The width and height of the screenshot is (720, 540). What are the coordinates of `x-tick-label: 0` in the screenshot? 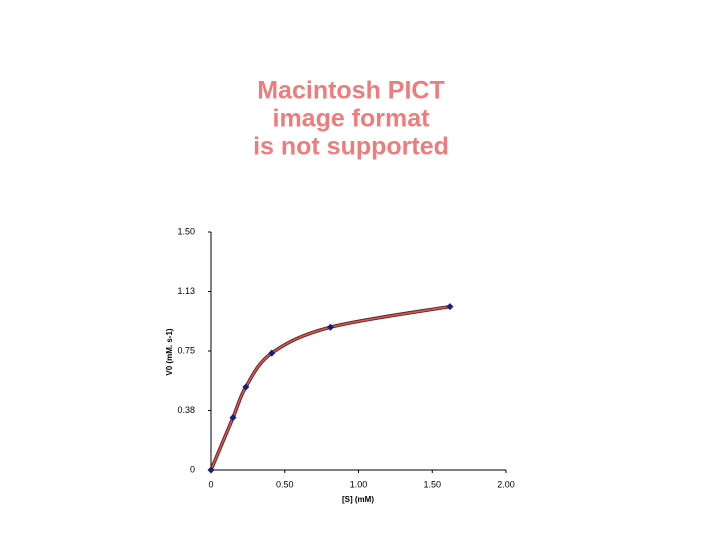 It's located at (210, 484).